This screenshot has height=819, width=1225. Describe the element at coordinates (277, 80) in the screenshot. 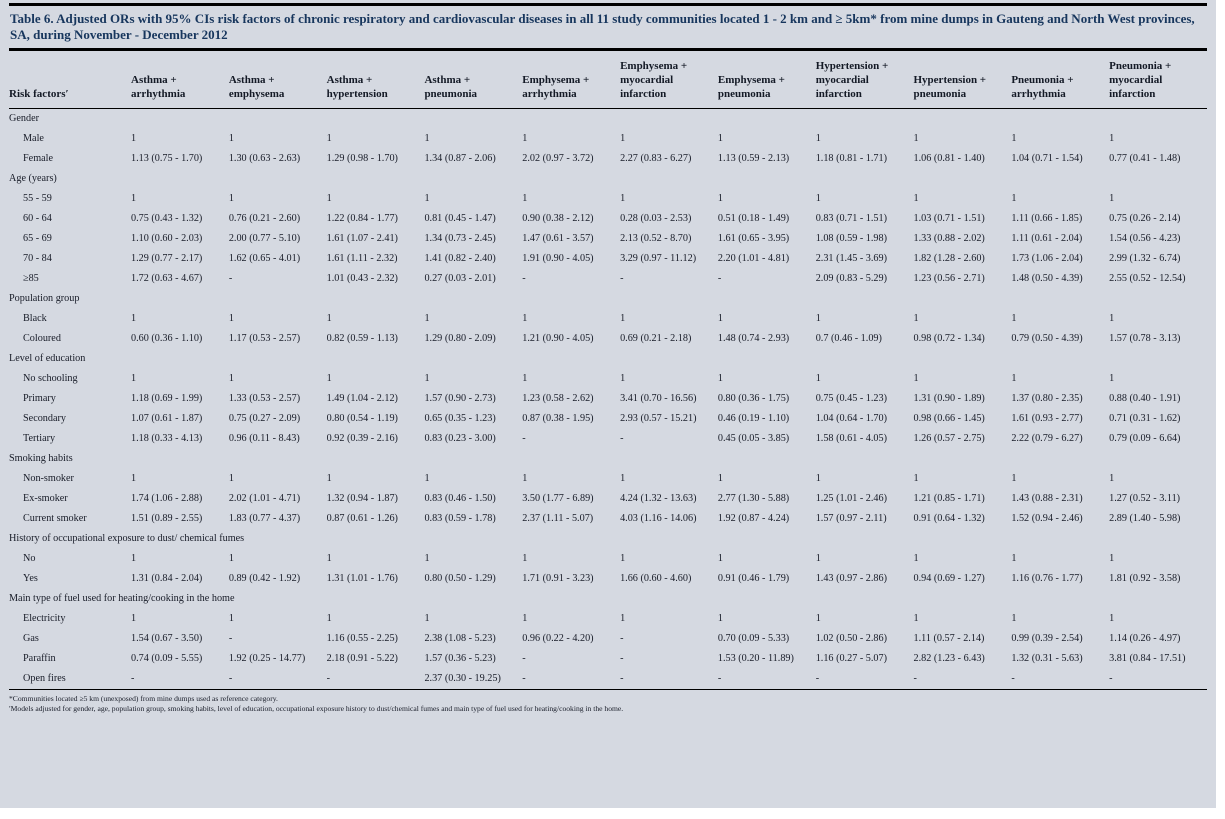

I see `column-header: Asthma + emphysema` at that location.